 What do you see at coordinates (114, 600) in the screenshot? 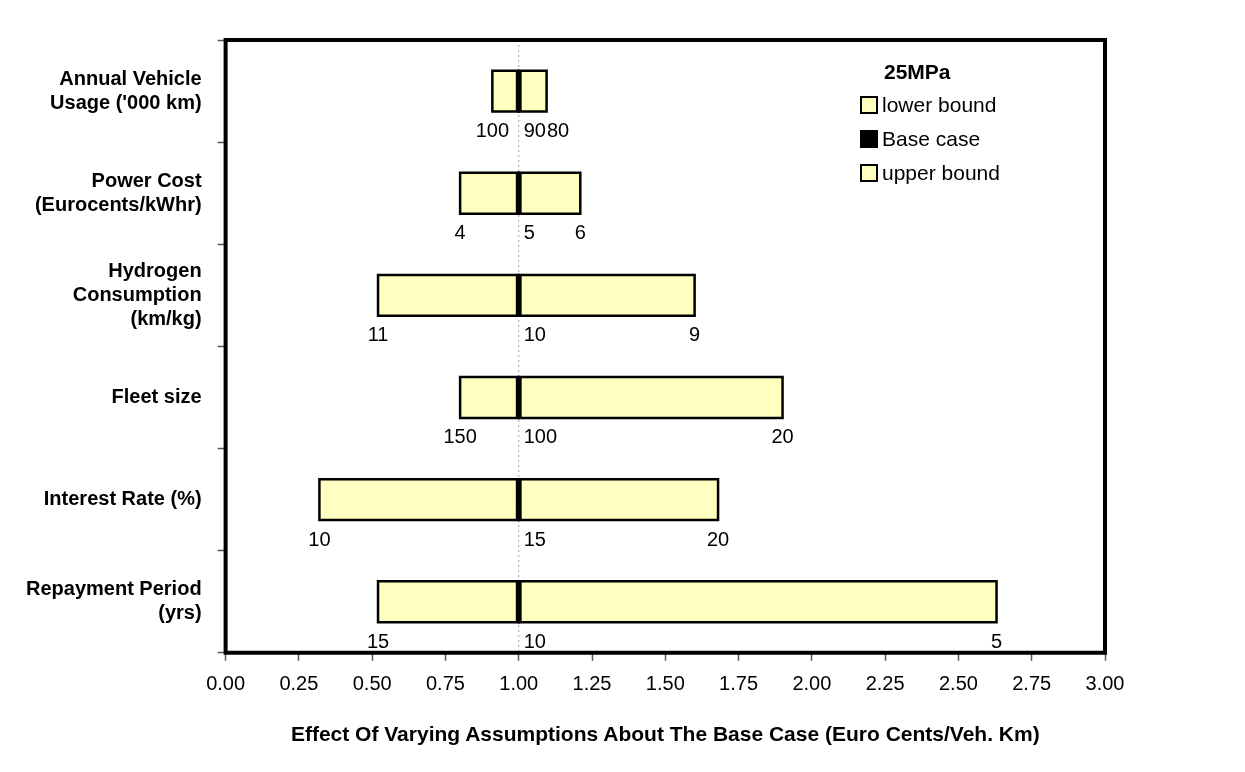
I see `y-tick-label: Repayment Period (yrs)` at bounding box center [114, 600].